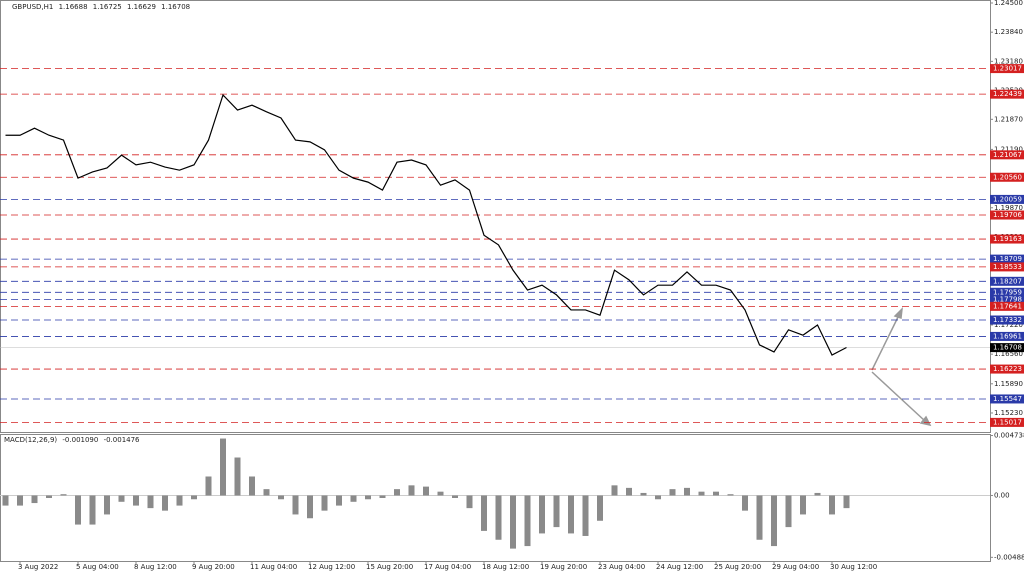 The width and height of the screenshot is (1024, 573). I want to click on level-label: 1.17332, so click(1007, 320).